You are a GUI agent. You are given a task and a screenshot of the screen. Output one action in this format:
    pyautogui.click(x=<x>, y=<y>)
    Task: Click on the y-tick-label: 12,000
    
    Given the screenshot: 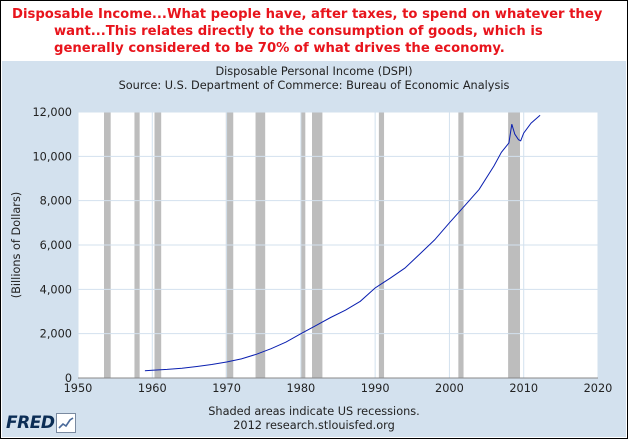 What is the action you would take?
    pyautogui.click(x=52, y=112)
    